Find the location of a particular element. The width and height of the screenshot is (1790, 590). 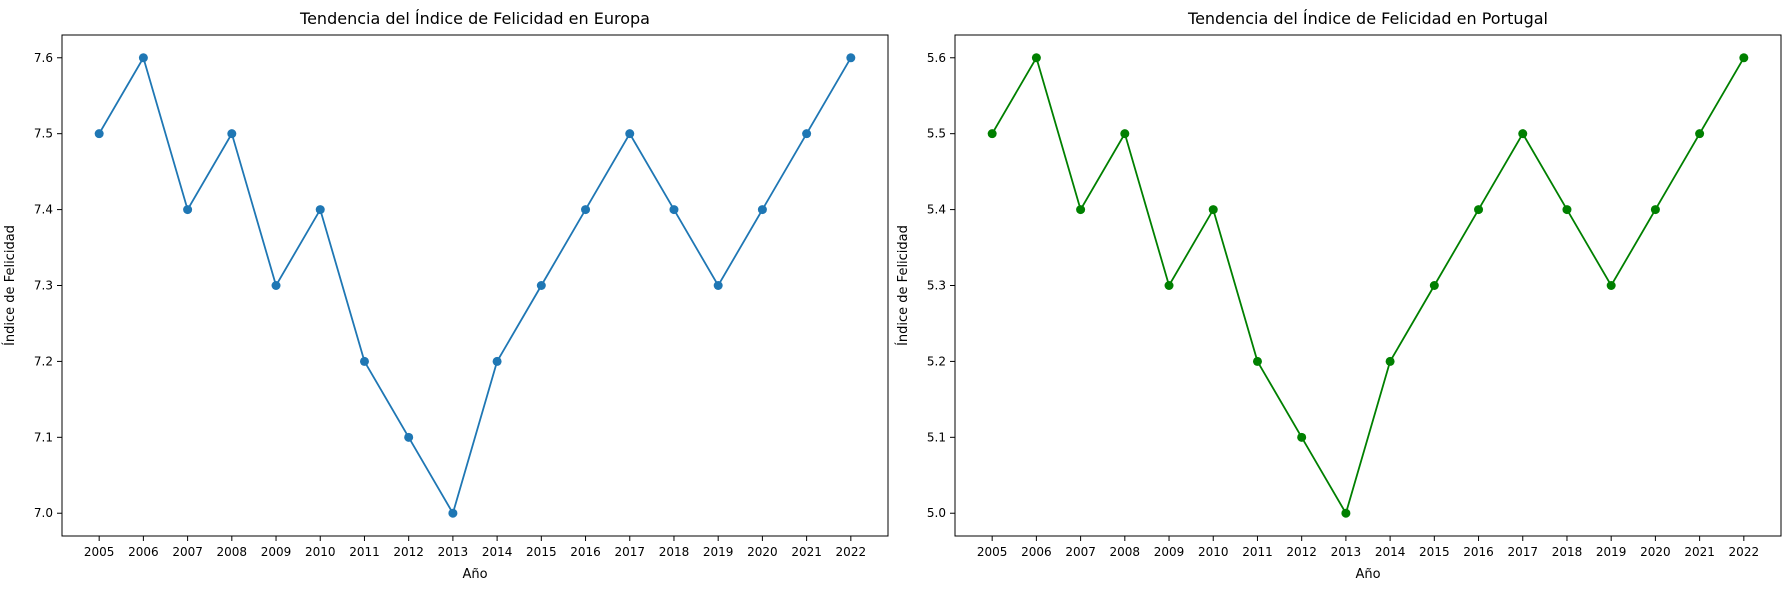

y-tick-label: 7.0 is located at coordinates (43, 513).